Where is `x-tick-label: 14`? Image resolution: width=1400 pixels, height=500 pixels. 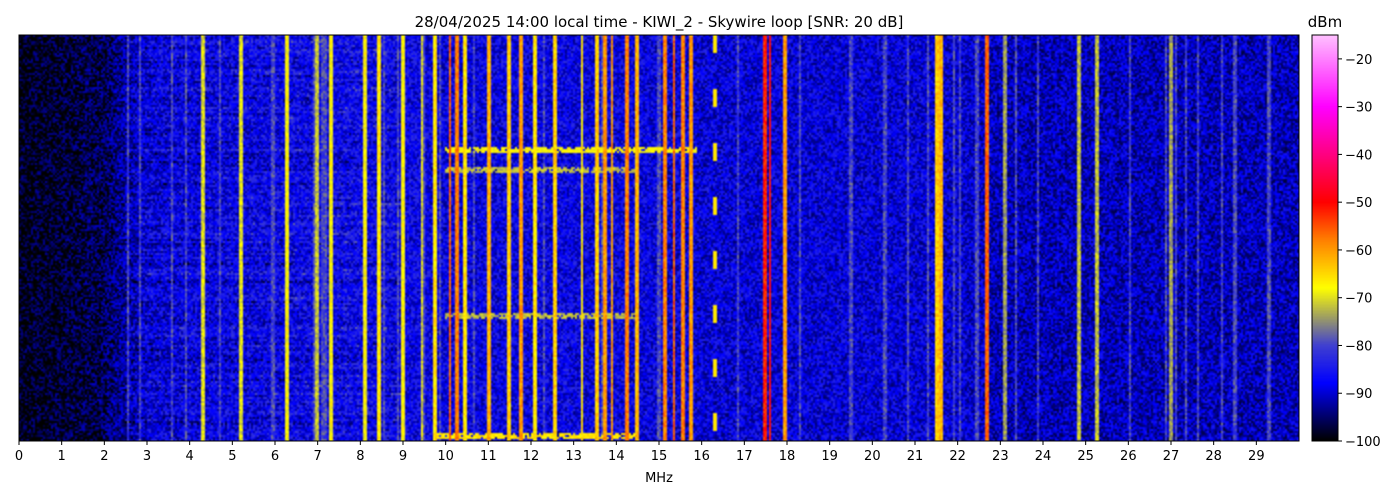 x-tick-label: 14 is located at coordinates (616, 456).